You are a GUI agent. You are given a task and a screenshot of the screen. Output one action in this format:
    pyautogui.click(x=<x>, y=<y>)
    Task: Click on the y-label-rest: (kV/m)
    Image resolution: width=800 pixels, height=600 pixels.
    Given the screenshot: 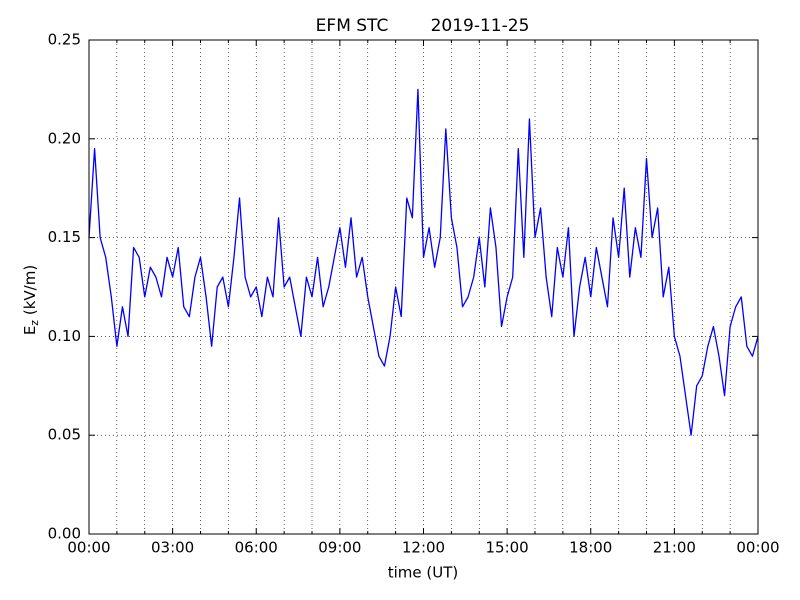 What is the action you would take?
    pyautogui.click(x=30, y=292)
    